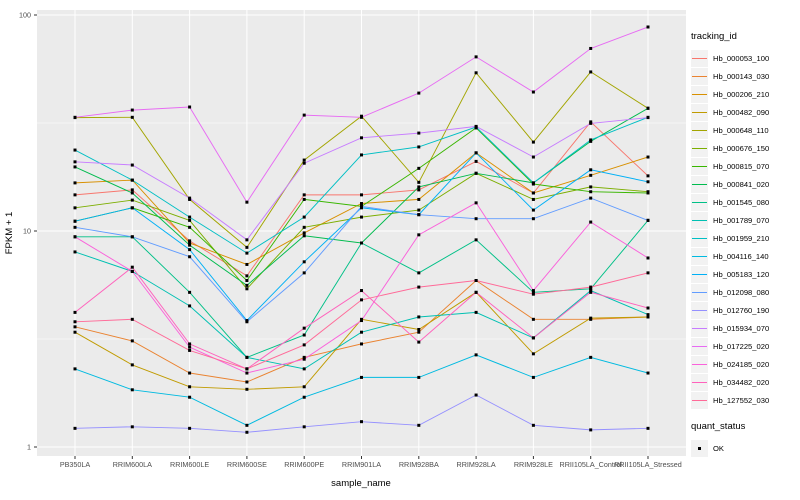  I want to click on legend-item-Hb_127552_030: Hb_127552_030, so click(745, 400).